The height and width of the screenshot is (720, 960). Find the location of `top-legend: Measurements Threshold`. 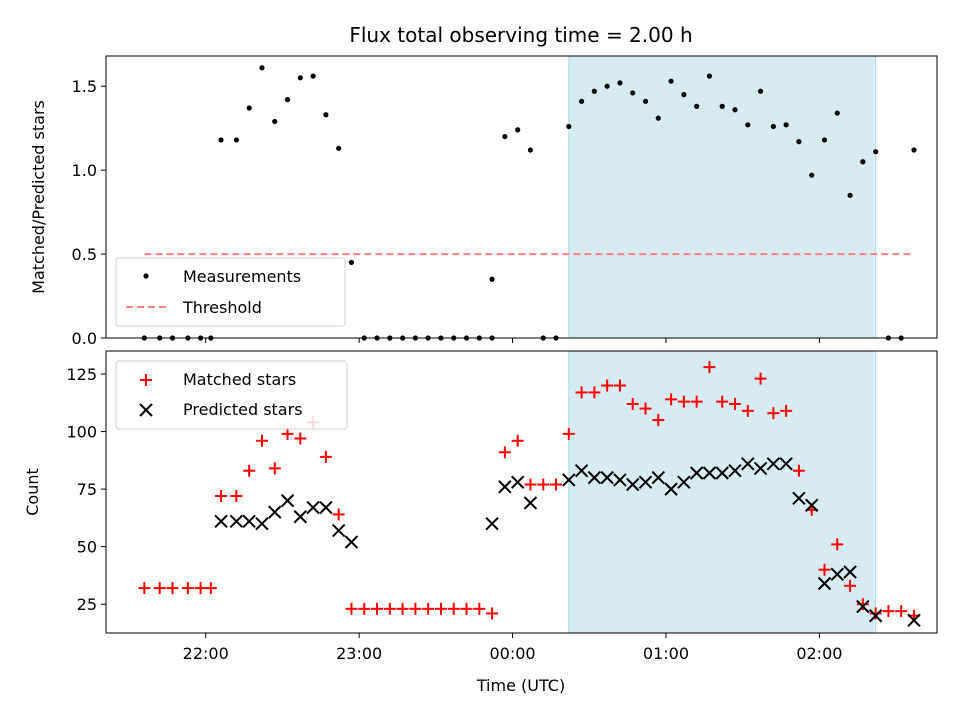

top-legend: Measurements Threshold is located at coordinates (230, 292).